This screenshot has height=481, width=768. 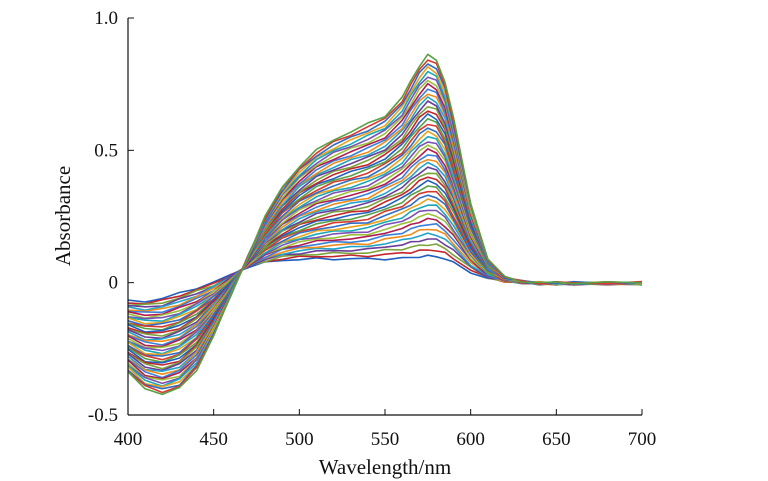 I want to click on y-tick-label: 0, so click(x=114, y=283).